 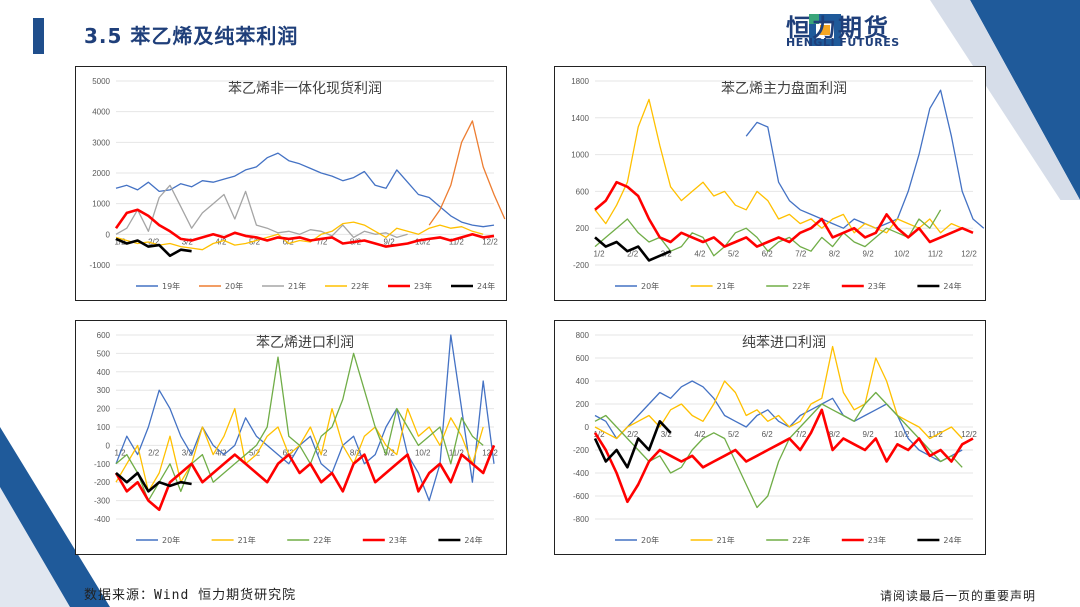 What do you see at coordinates (784, 88) in the screenshot?
I see `chart-title: 苯乙烯主力盘面利润` at bounding box center [784, 88].